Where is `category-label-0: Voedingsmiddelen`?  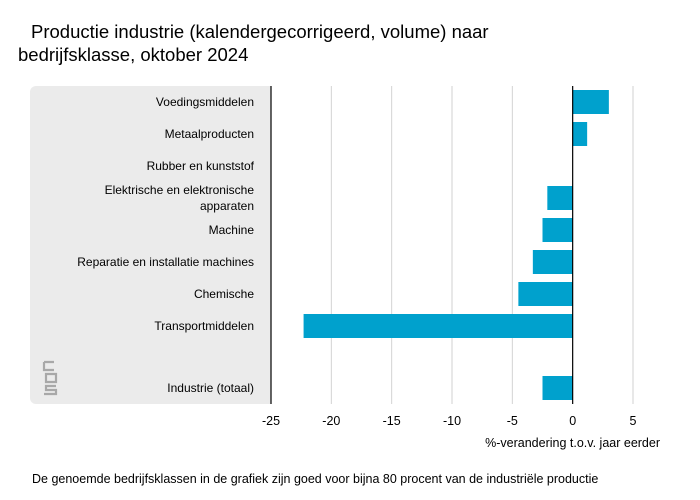 category-label-0: Voedingsmiddelen is located at coordinates (205, 102).